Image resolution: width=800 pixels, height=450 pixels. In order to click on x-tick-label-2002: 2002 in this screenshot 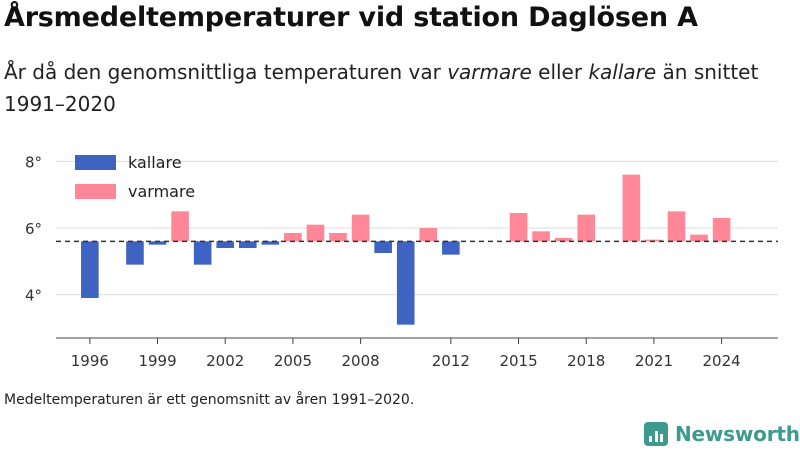, I will do `click(225, 361)`.